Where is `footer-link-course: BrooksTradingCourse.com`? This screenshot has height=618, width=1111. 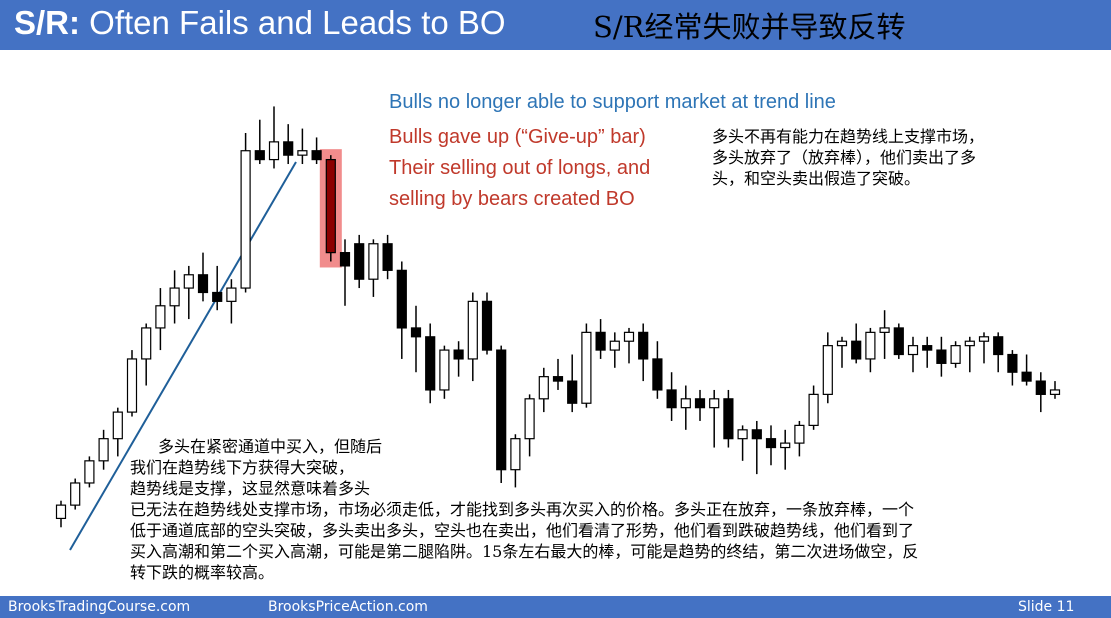
footer-link-course: BrooksTradingCourse.com is located at coordinates (99, 607).